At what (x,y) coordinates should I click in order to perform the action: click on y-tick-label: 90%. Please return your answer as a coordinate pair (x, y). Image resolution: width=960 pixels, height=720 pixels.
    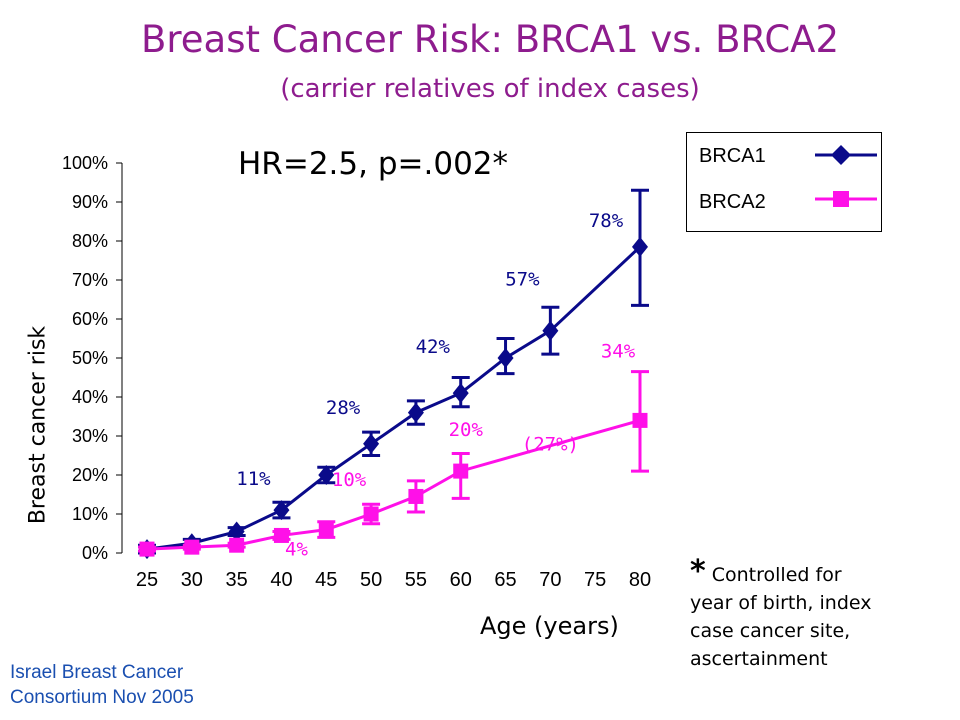
    Looking at the image, I should click on (90, 202).